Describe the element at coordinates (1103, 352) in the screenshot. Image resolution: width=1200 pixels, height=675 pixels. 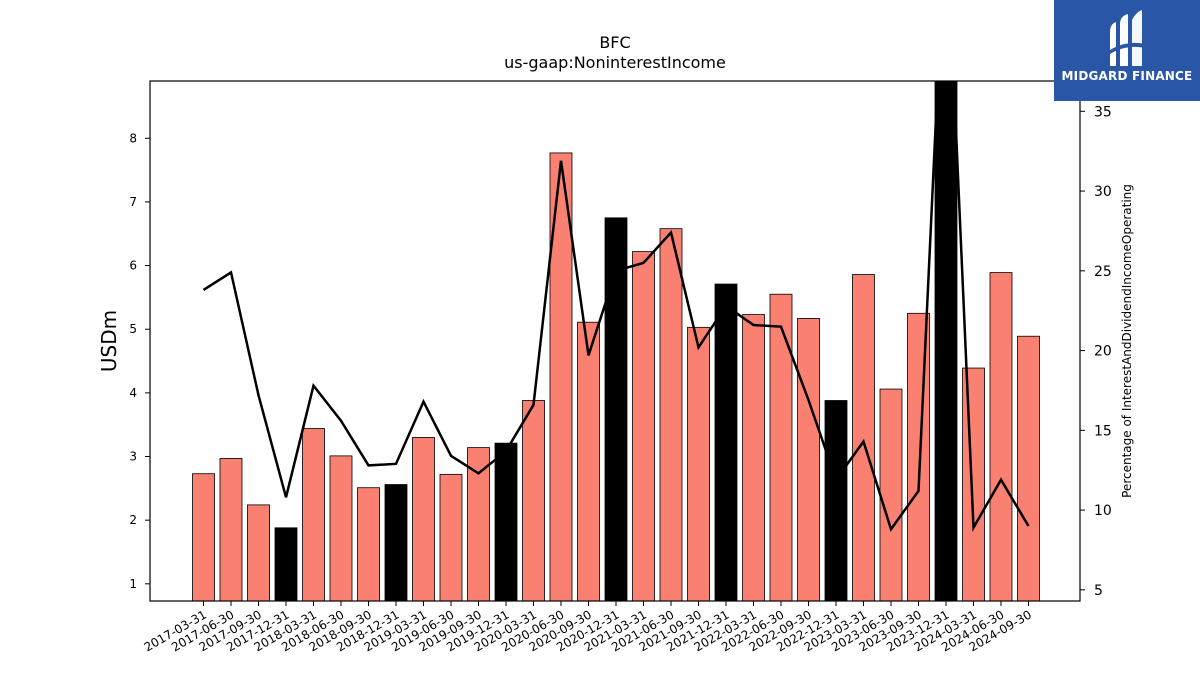
I see `y-tick-label-right: 20` at that location.